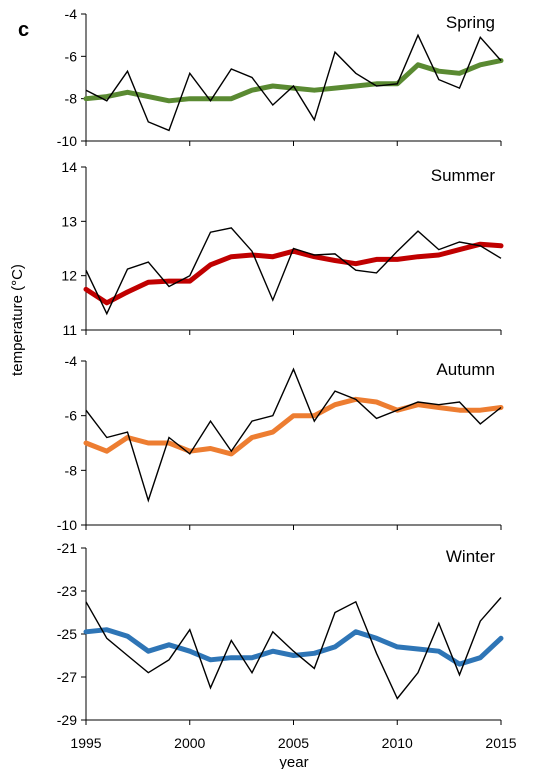 The width and height of the screenshot is (544, 769). What do you see at coordinates (463, 175) in the screenshot?
I see `summer-panel-title: Summer` at bounding box center [463, 175].